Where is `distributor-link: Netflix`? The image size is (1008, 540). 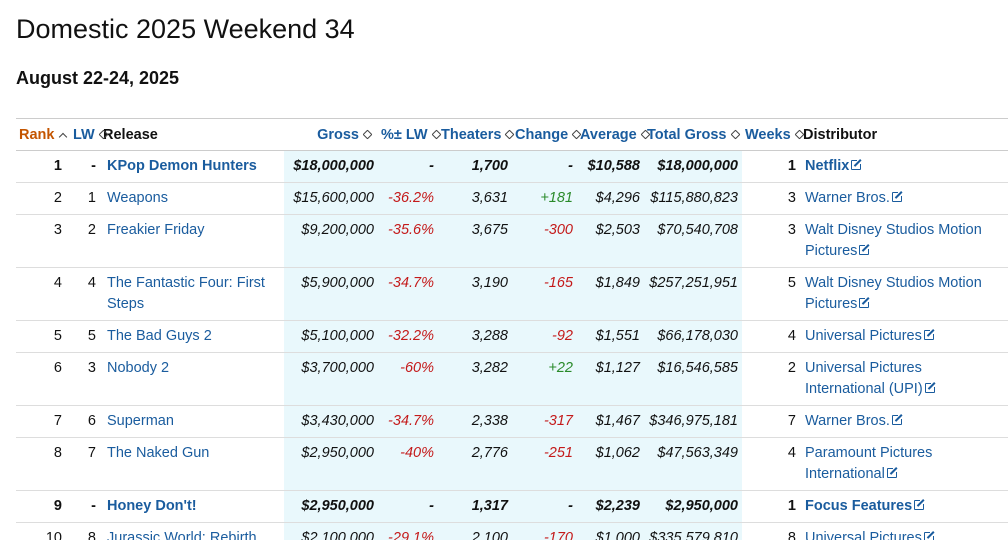
distributor-link: Netflix is located at coordinates (827, 166).